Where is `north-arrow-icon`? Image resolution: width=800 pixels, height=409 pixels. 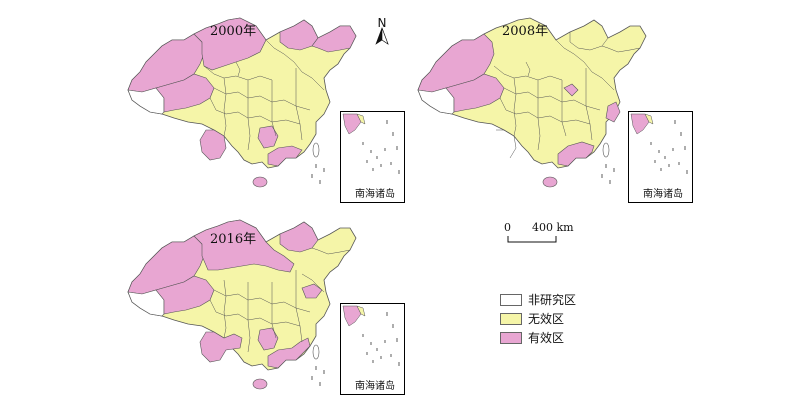 north-arrow-icon is located at coordinates (382, 36).